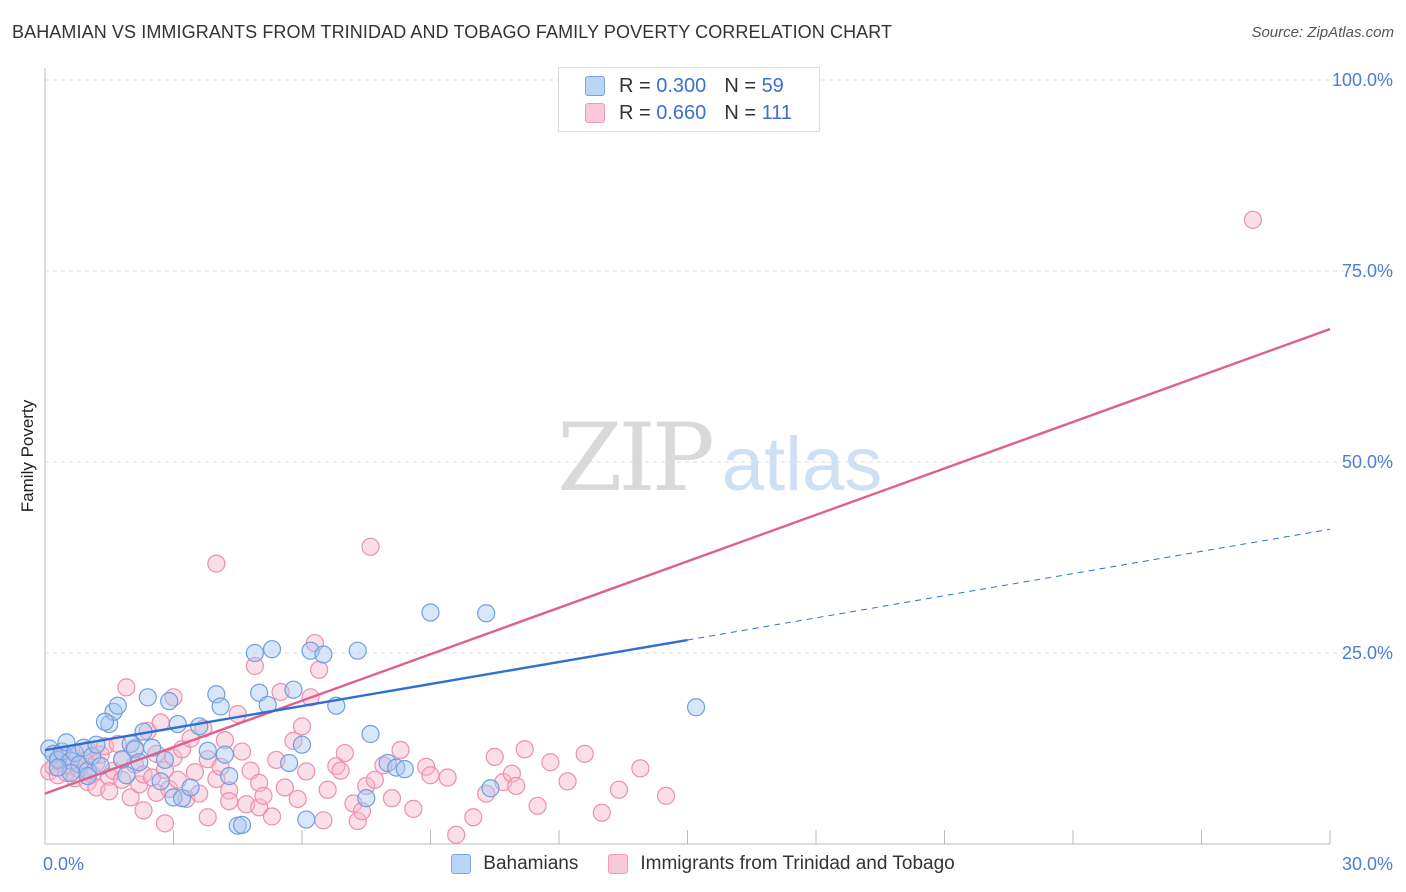 This screenshot has height=892, width=1406. What do you see at coordinates (635, 85) in the screenshot?
I see `legend-r-label: R =` at bounding box center [635, 85].